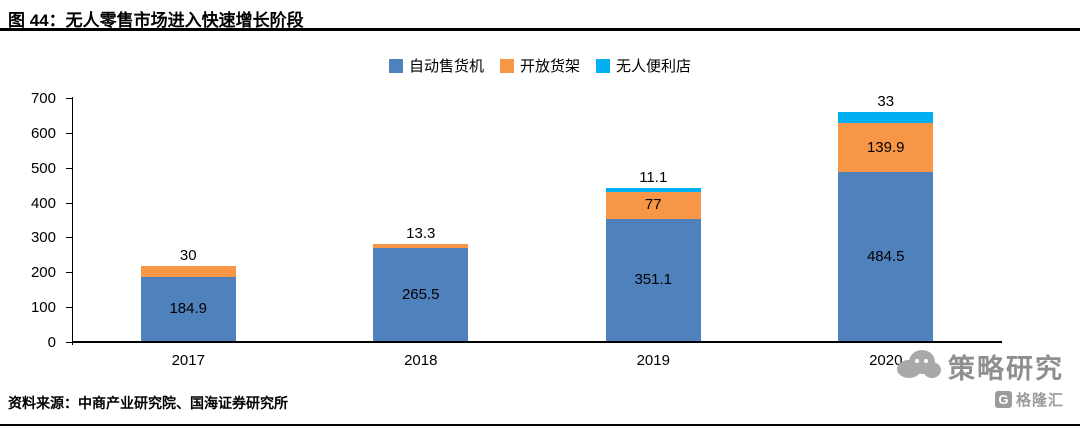 This screenshot has width=1080, height=426. What do you see at coordinates (51, 342) in the screenshot?
I see `y-tick-label: 0` at bounding box center [51, 342].